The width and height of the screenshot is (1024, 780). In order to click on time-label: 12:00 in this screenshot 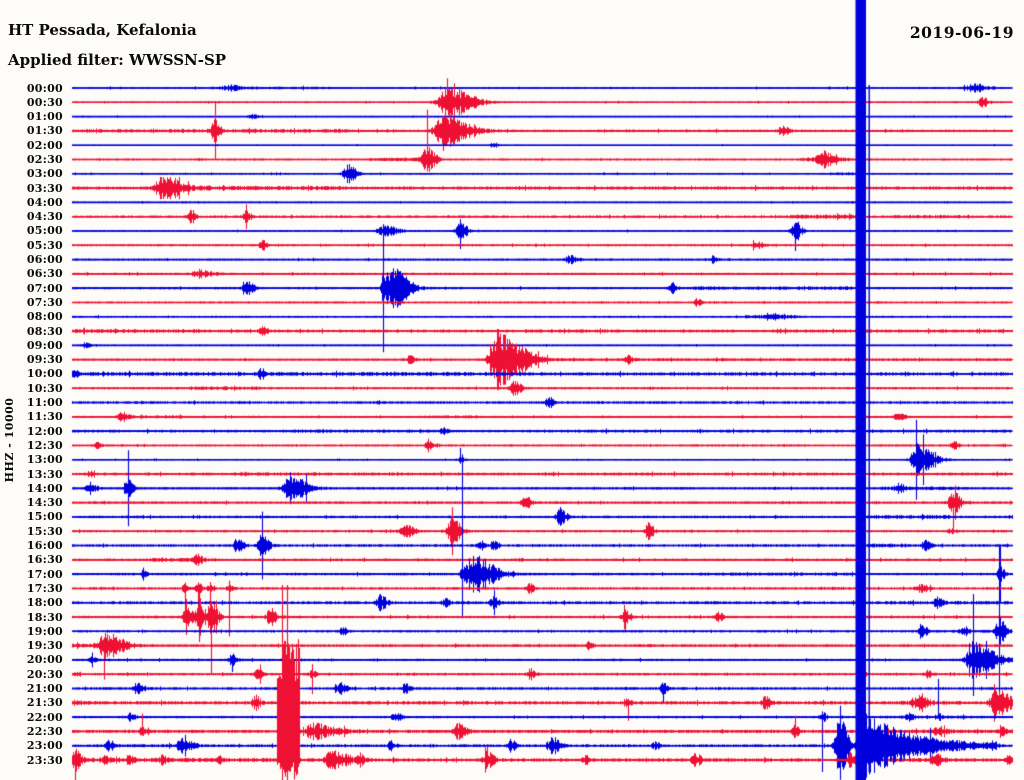, I will do `click(44, 431)`.